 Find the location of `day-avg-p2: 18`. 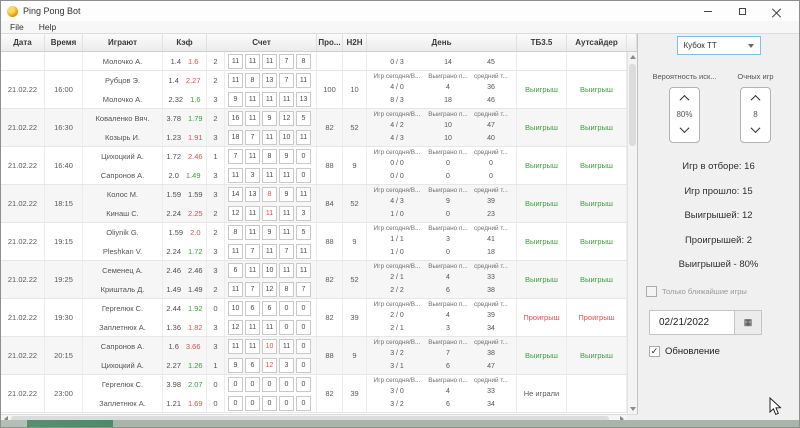

day-avg-p2: 18 is located at coordinates (491, 252).